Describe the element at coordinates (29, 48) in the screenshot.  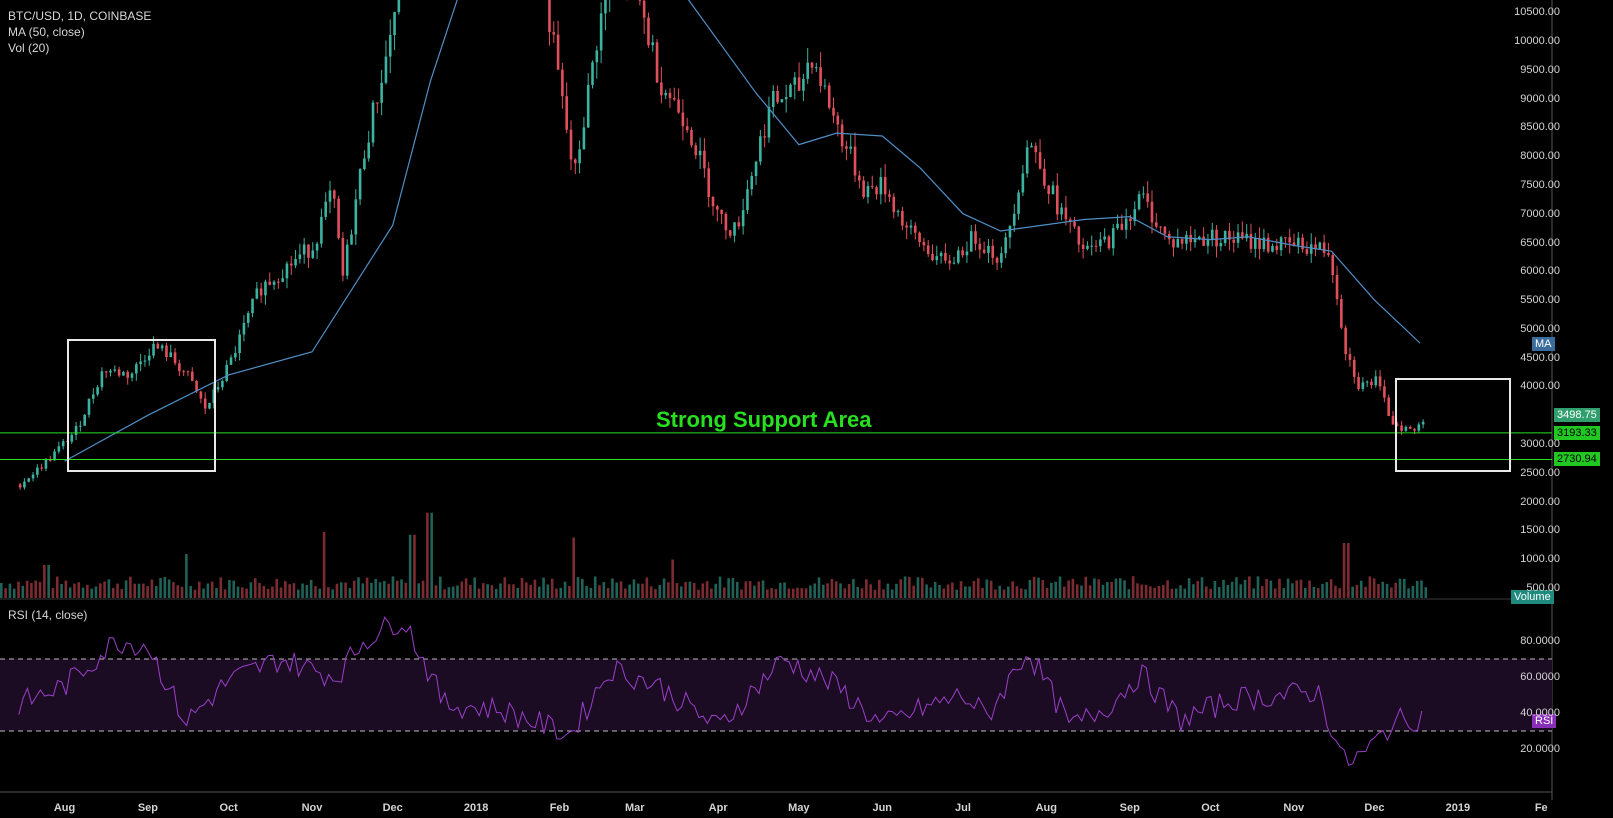
I see `volume-indicator-label: Vol (20)` at that location.